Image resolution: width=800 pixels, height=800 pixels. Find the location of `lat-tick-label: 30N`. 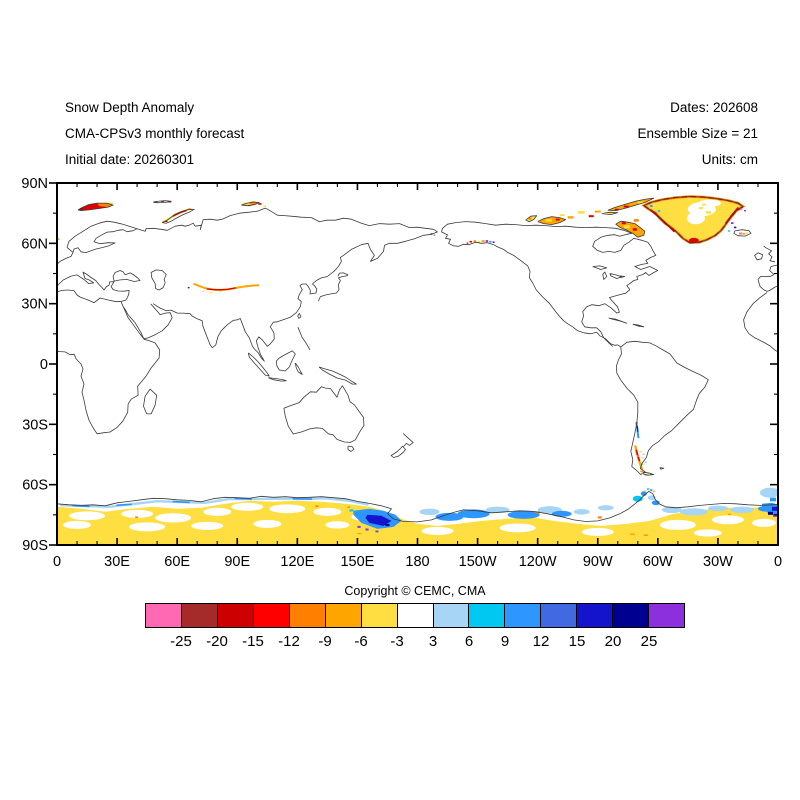

lat-tick-label: 30N is located at coordinates (34, 305).